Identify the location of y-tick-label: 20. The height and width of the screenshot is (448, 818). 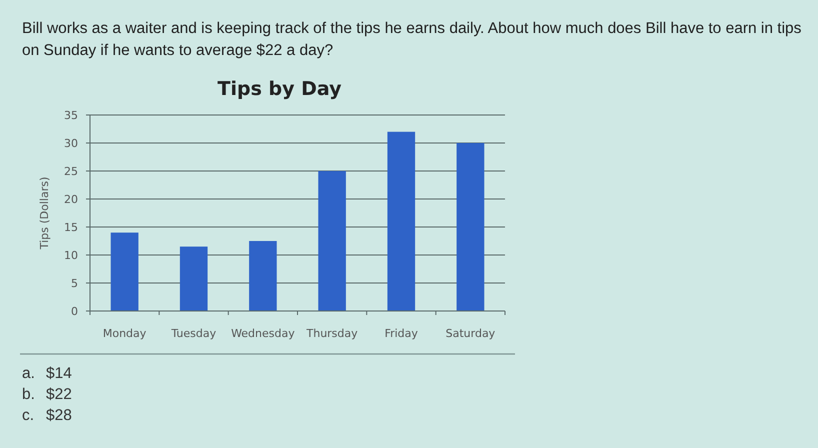
(71, 199).